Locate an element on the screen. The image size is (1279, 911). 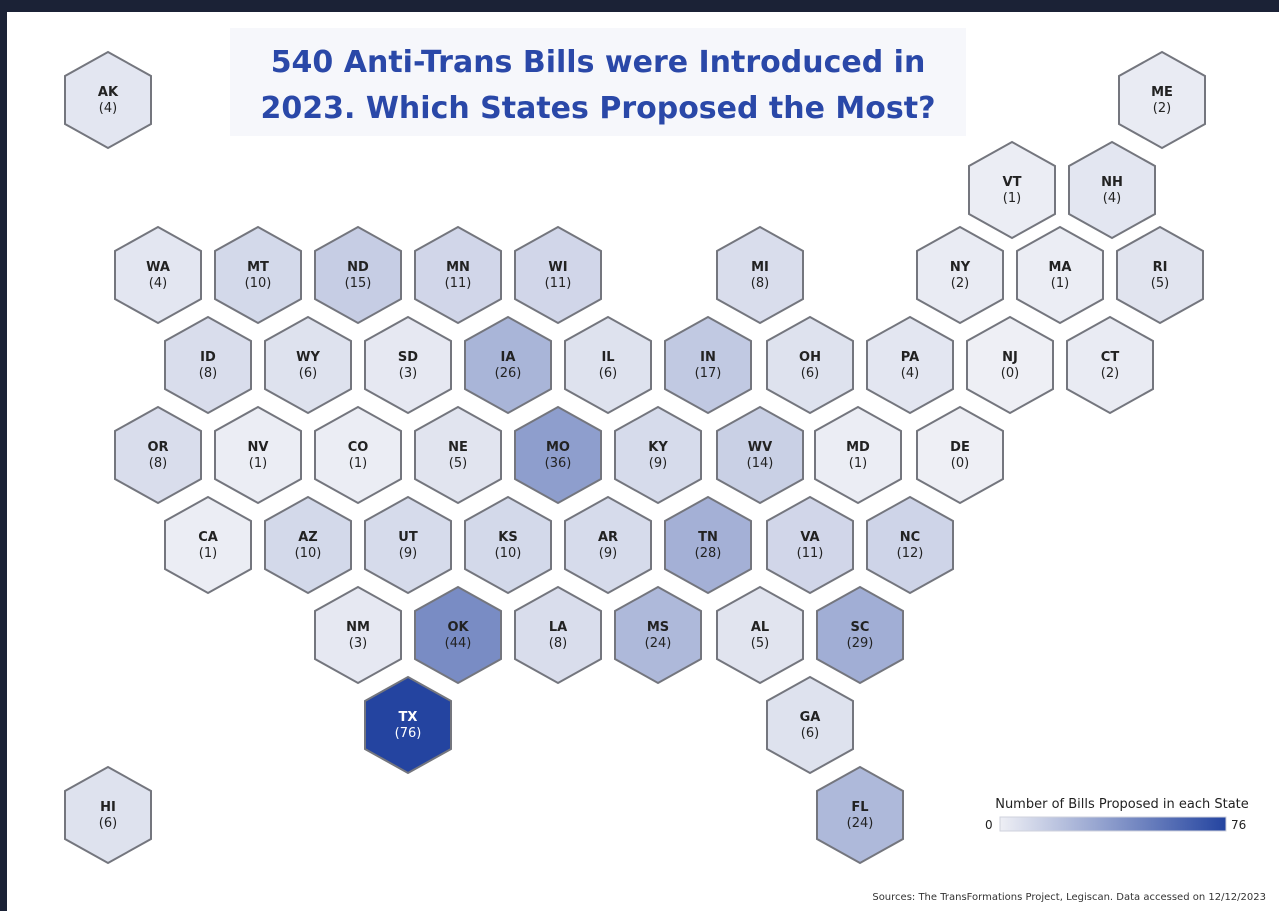
state-abbr: WI is located at coordinates (557, 267).